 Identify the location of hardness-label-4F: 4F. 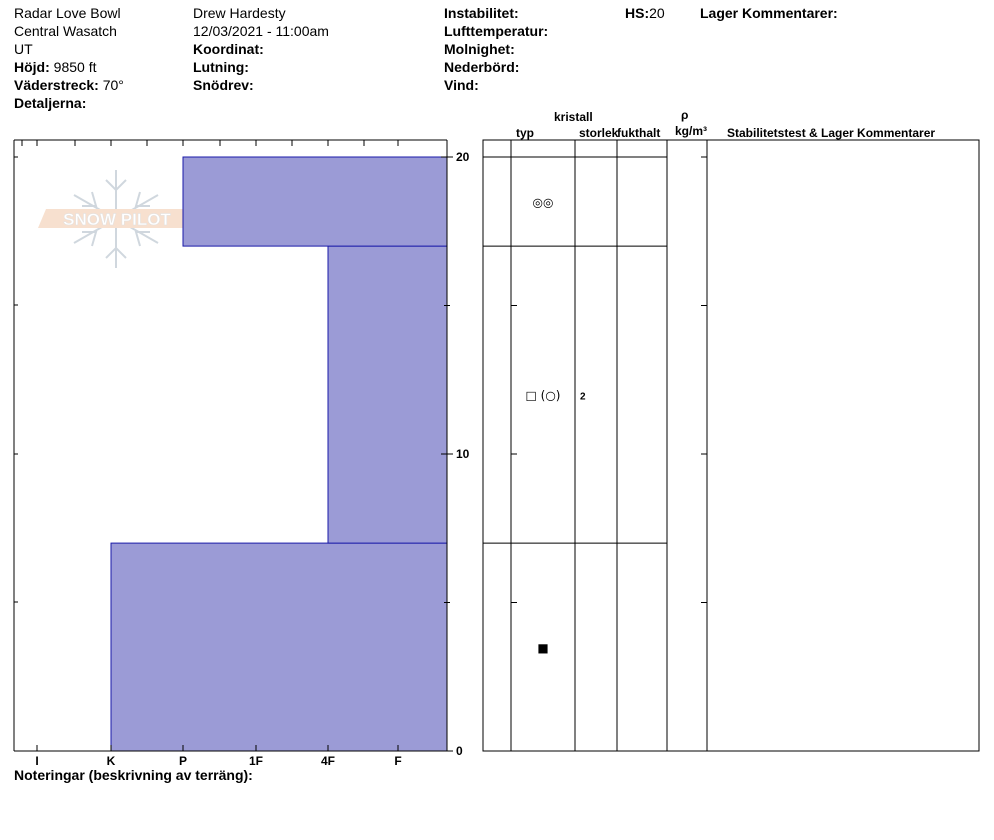
(328, 761).